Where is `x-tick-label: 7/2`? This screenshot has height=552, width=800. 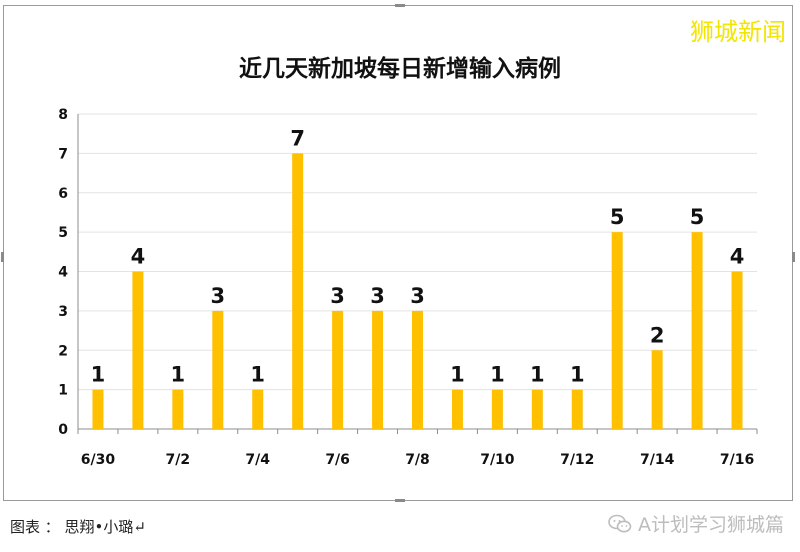
x-tick-label: 7/2 is located at coordinates (178, 460).